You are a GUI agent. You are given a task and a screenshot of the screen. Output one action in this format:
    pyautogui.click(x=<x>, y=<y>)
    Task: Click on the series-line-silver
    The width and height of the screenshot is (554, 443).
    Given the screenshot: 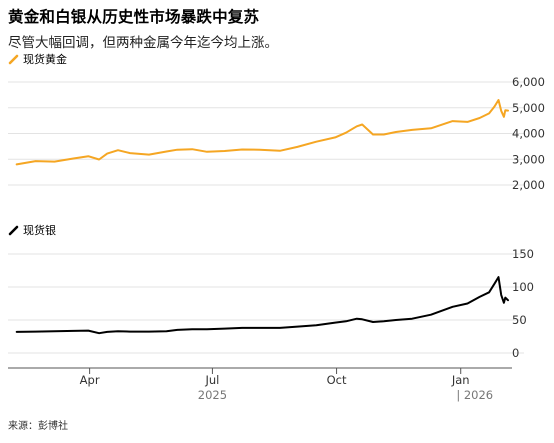 What is the action you would take?
    pyautogui.click(x=262, y=305)
    